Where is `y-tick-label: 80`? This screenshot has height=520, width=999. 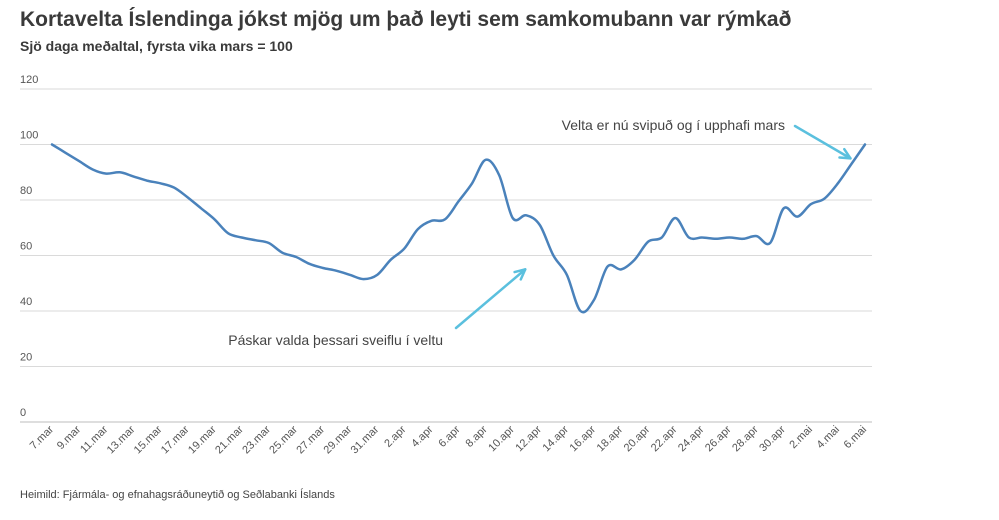
y-tick-label: 80 is located at coordinates (26, 191).